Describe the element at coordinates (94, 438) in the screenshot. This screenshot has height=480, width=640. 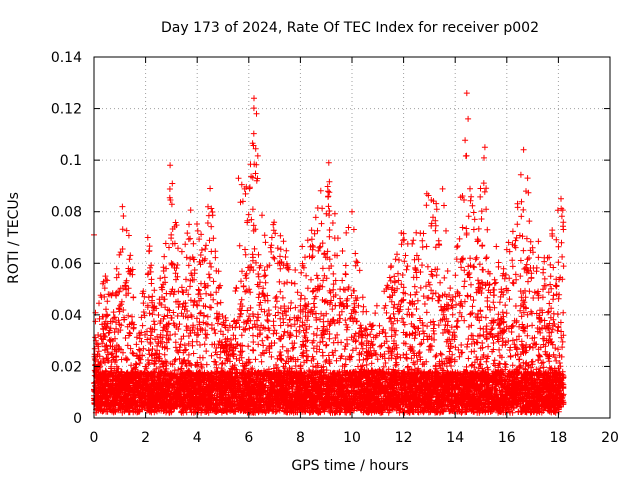
I see `x-tick-label: 0` at that location.